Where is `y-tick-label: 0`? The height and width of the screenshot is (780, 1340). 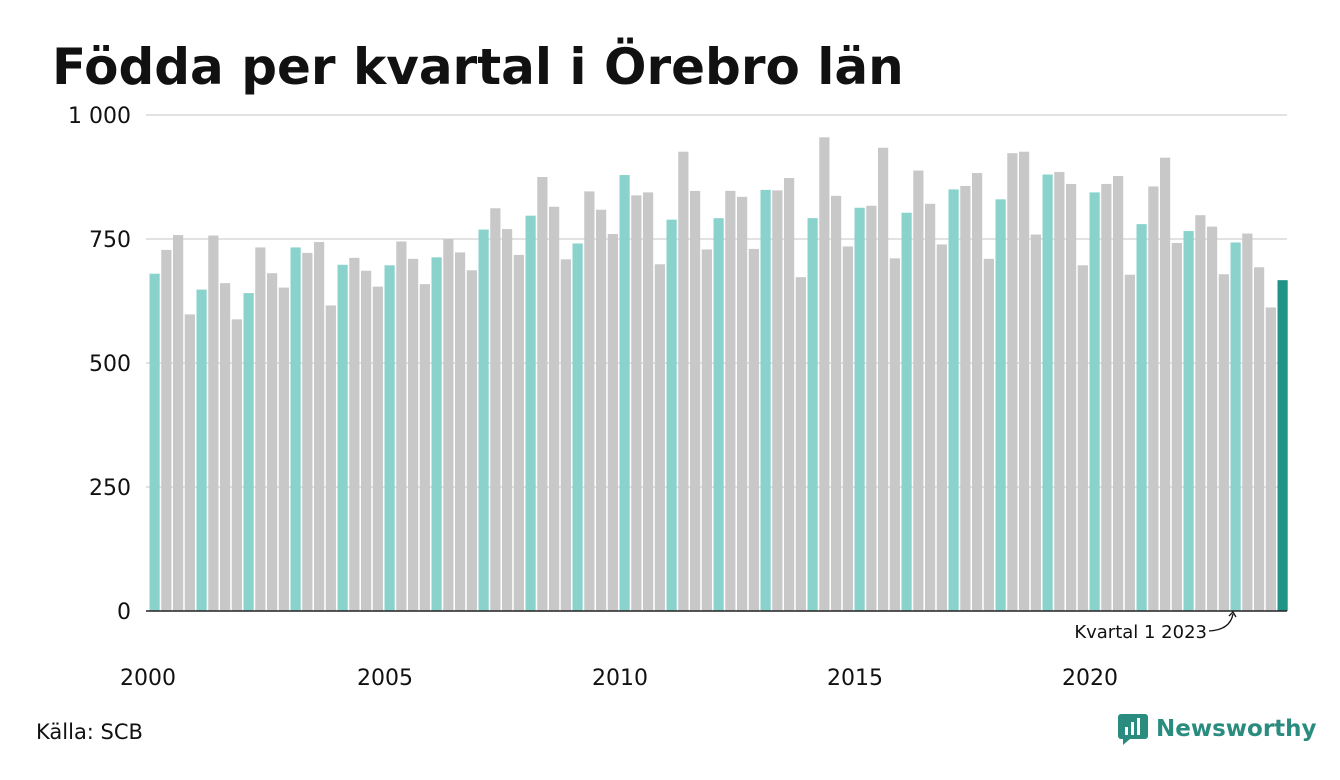 y-tick-label: 0 is located at coordinates (124, 612).